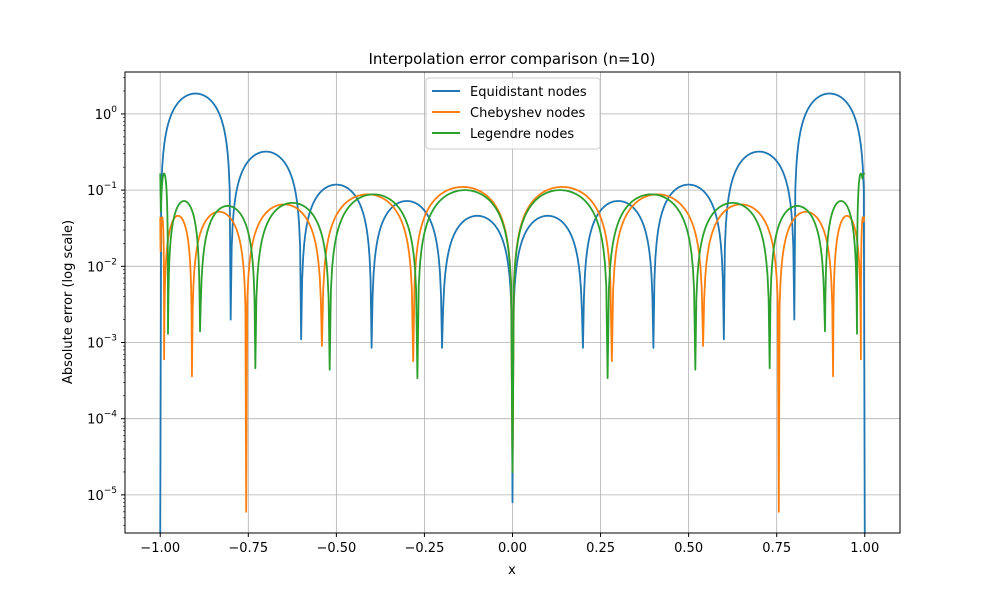 The width and height of the screenshot is (1000, 600). Describe the element at coordinates (248, 548) in the screenshot. I see `x-tick-label: −0.75` at that location.